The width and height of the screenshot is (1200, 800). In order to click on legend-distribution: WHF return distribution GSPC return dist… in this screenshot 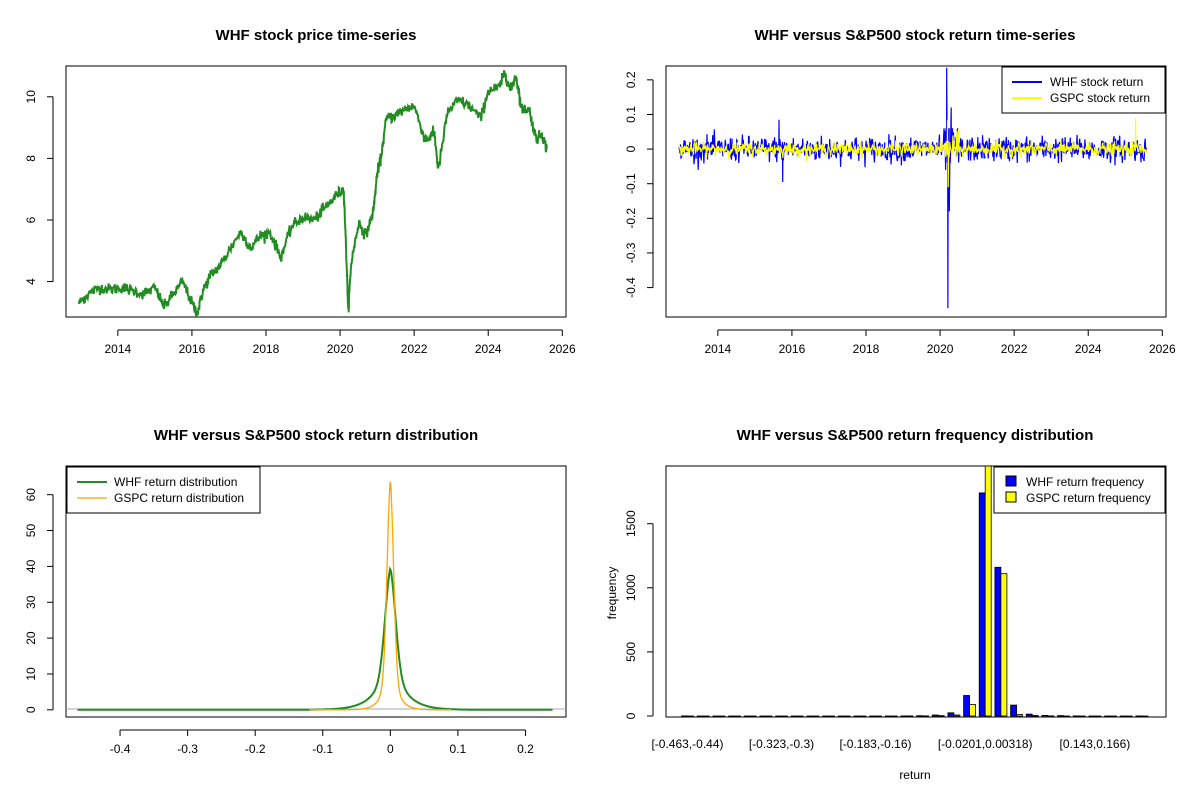, I will do `click(163, 490)`.